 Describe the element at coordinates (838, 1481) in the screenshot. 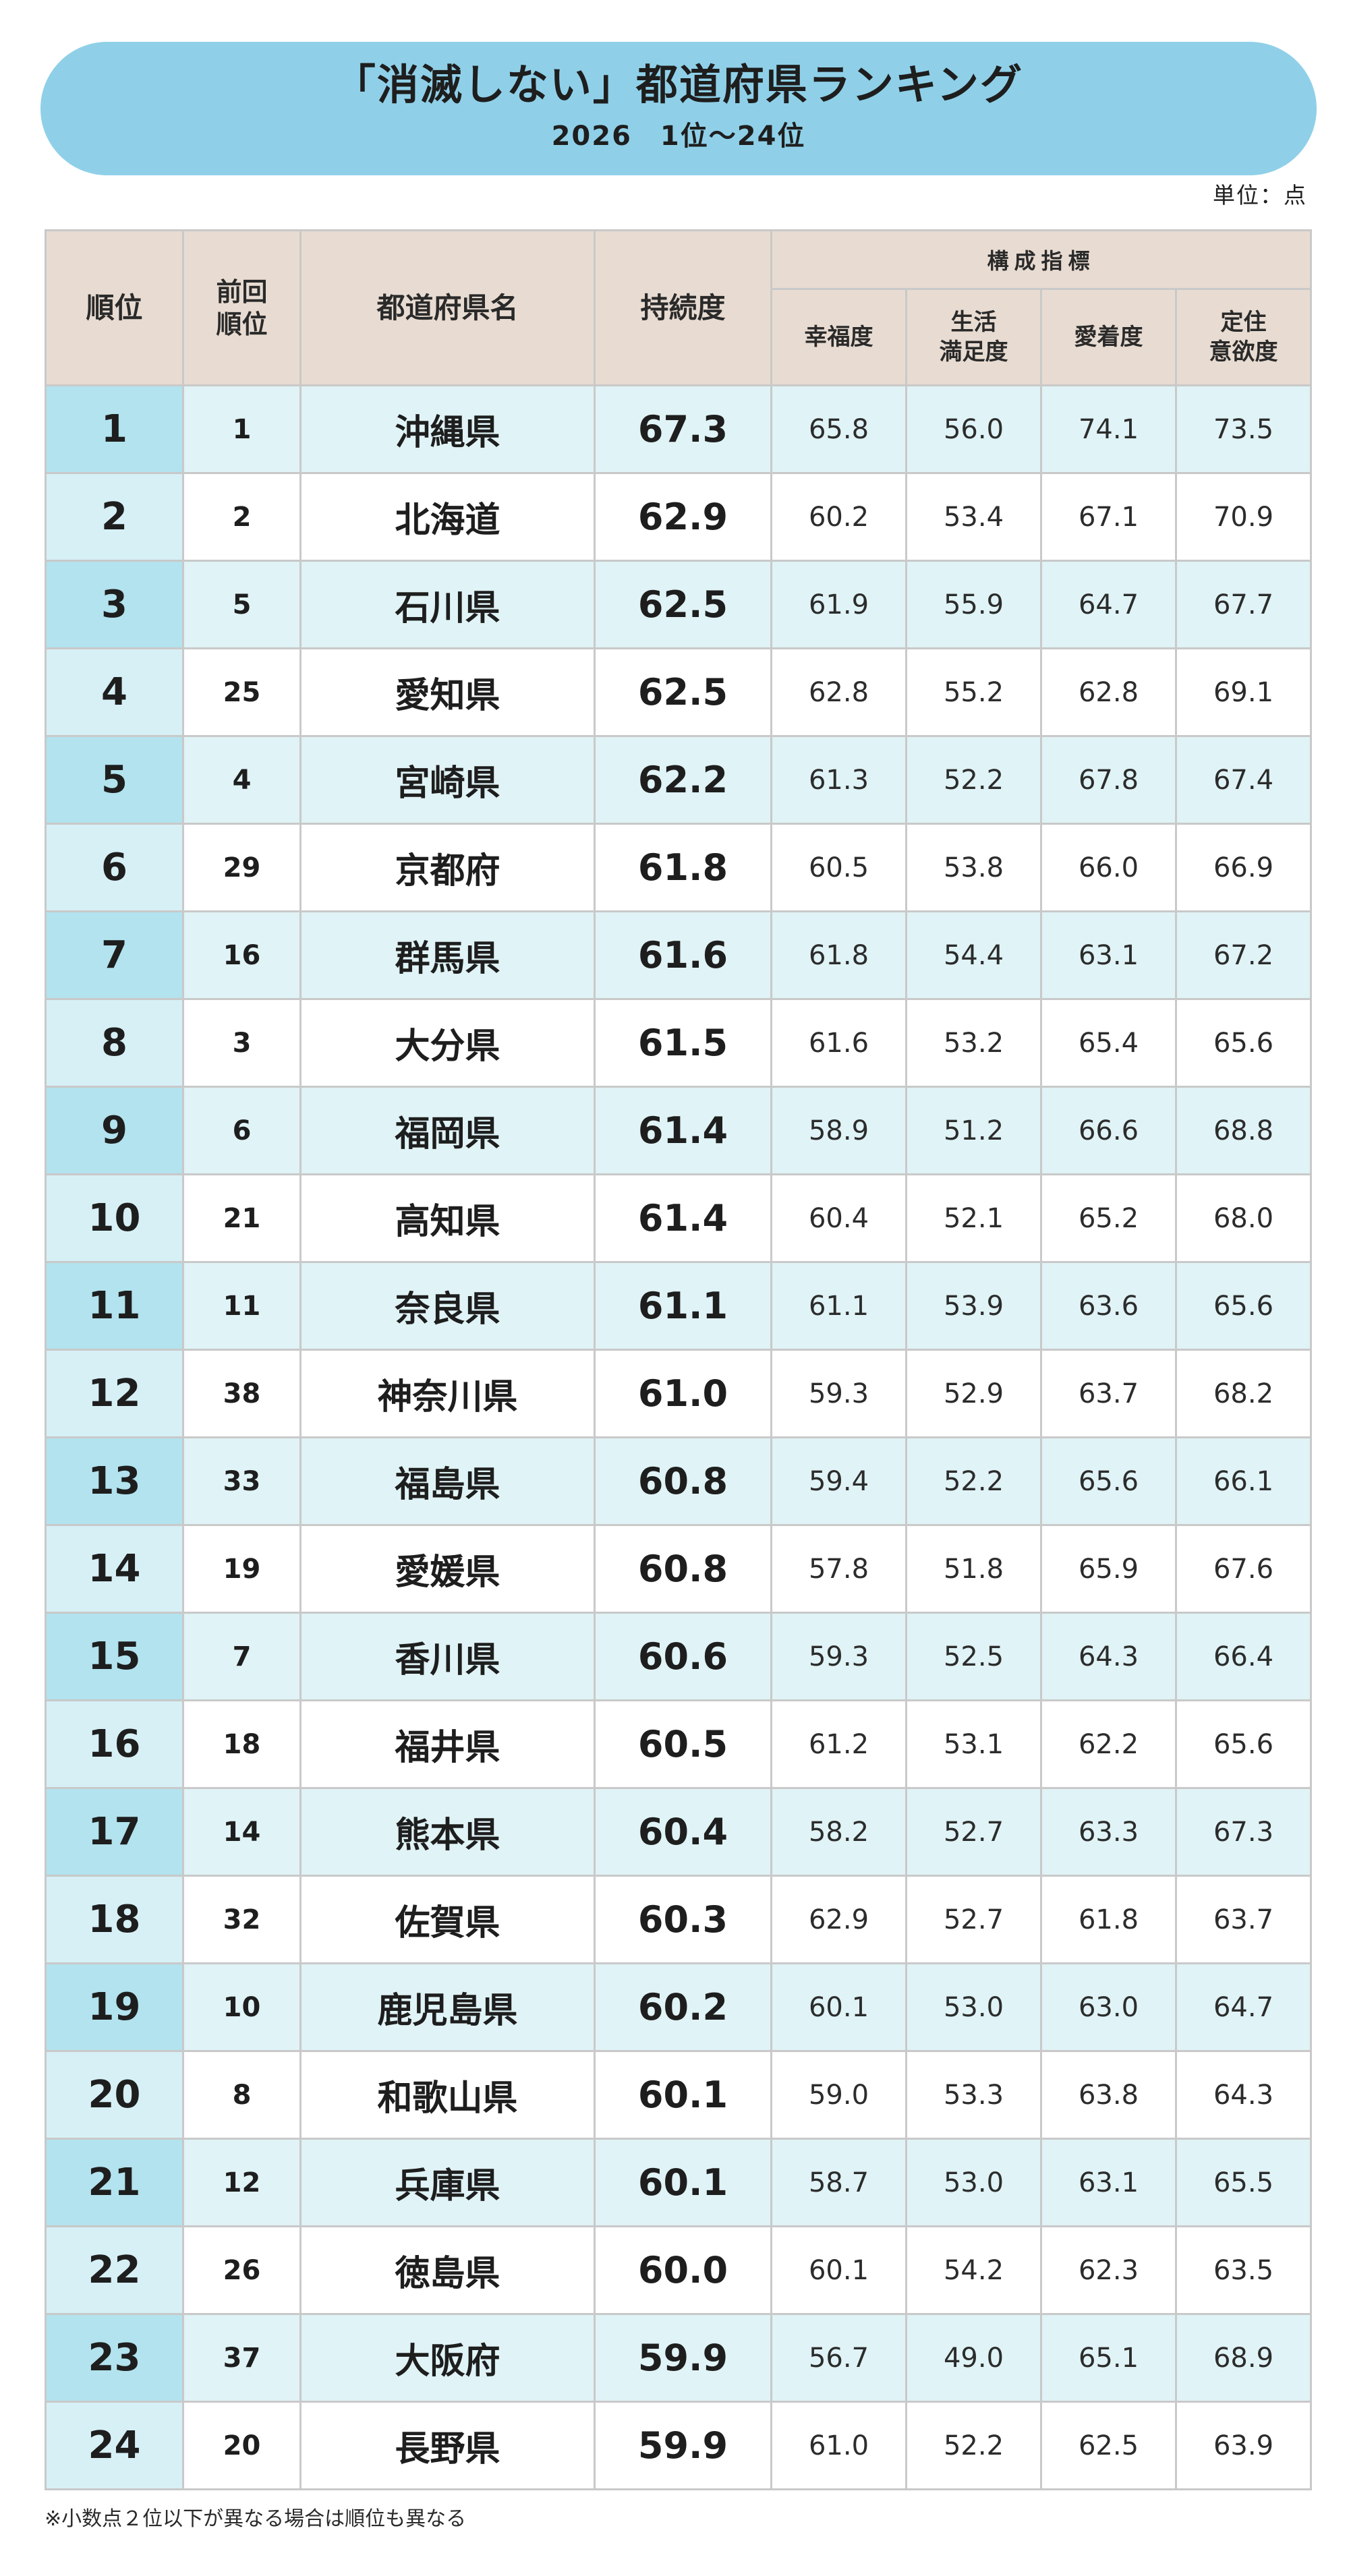

I see `happiness-cell: 59.4` at that location.